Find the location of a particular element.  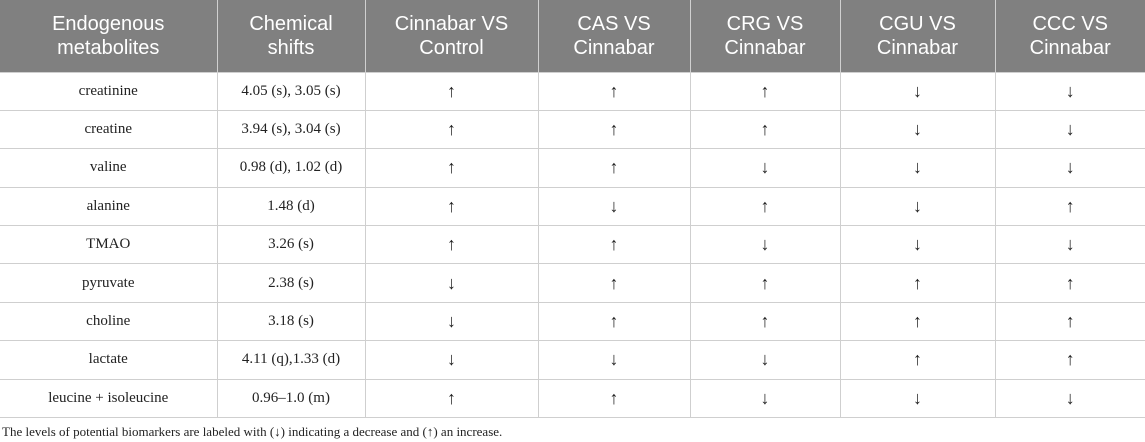

table-row: leucine + isoleucine 0.96–1.0 (m) ↑ ↑ ↓ ↓ ↓ is located at coordinates (572, 398).